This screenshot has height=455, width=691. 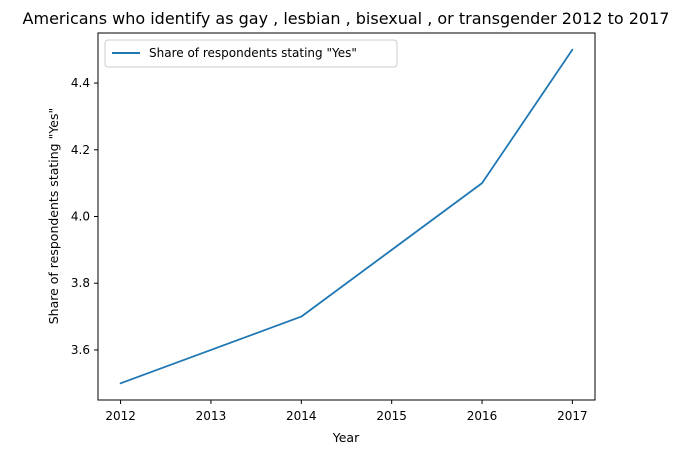 What do you see at coordinates (80, 150) in the screenshot?
I see `y-tick-label: 4.2` at bounding box center [80, 150].